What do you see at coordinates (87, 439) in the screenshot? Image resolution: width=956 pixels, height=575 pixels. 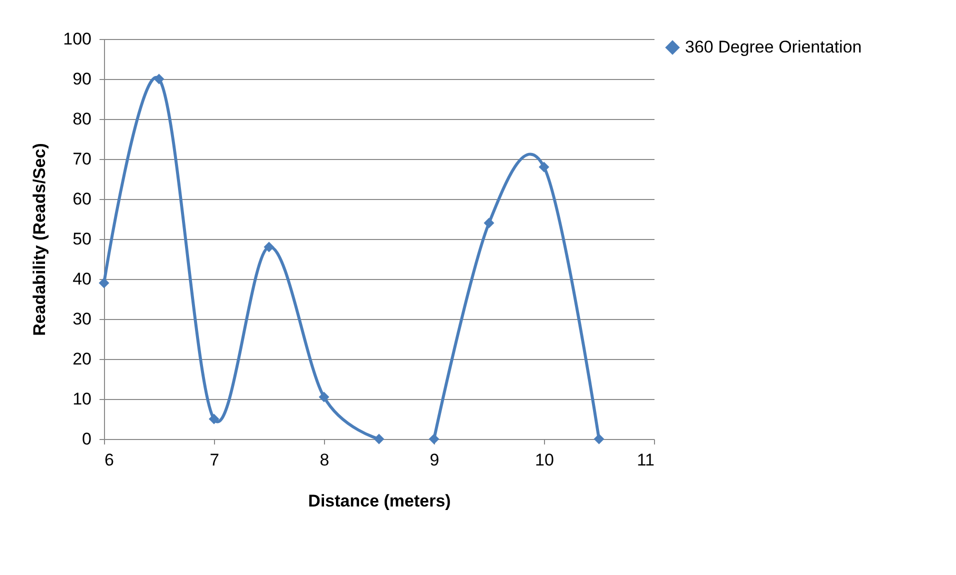 I see `y-tick-label: 0` at bounding box center [87, 439].